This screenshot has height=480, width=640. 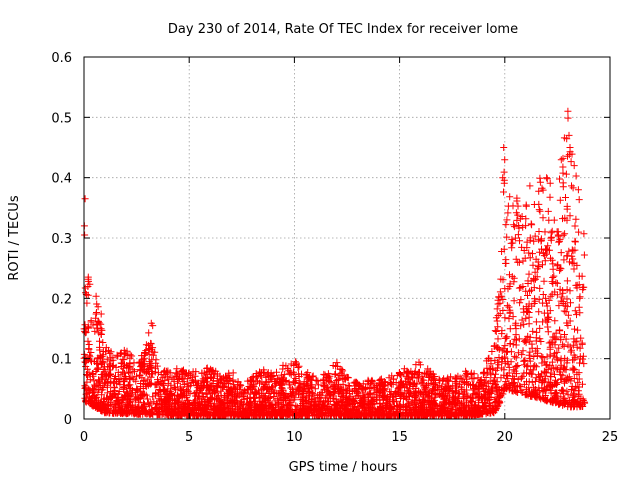 I want to click on x-tick-label: 25, so click(x=610, y=437).